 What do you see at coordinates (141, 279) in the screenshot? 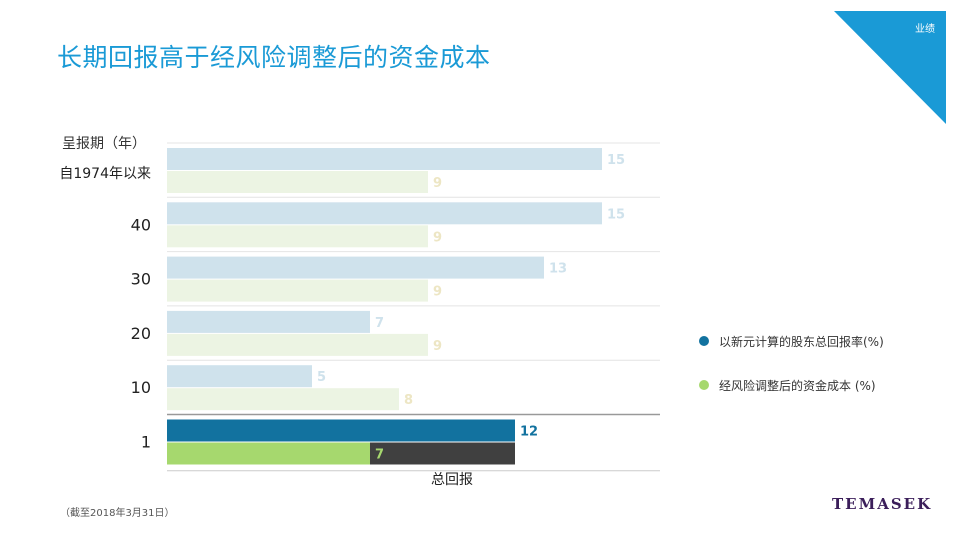
I see `category-label: 30` at bounding box center [141, 279].